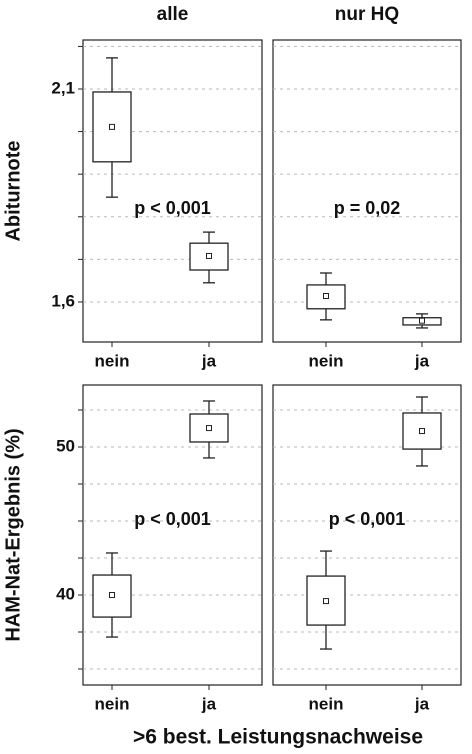 This screenshot has width=472, height=754. I want to click on y-axis-label: Abiturnote, so click(13, 190).